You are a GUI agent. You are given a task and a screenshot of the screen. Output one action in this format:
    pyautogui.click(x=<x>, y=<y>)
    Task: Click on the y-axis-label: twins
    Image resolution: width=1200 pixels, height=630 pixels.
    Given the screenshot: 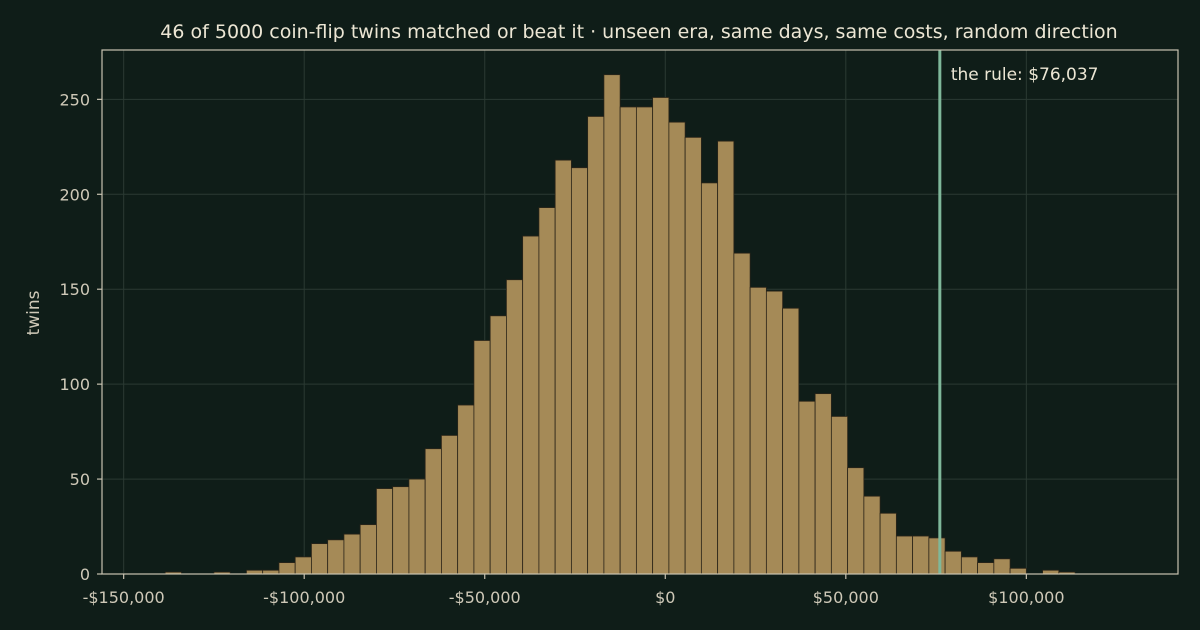 What is the action you would take?
    pyautogui.click(x=34, y=312)
    